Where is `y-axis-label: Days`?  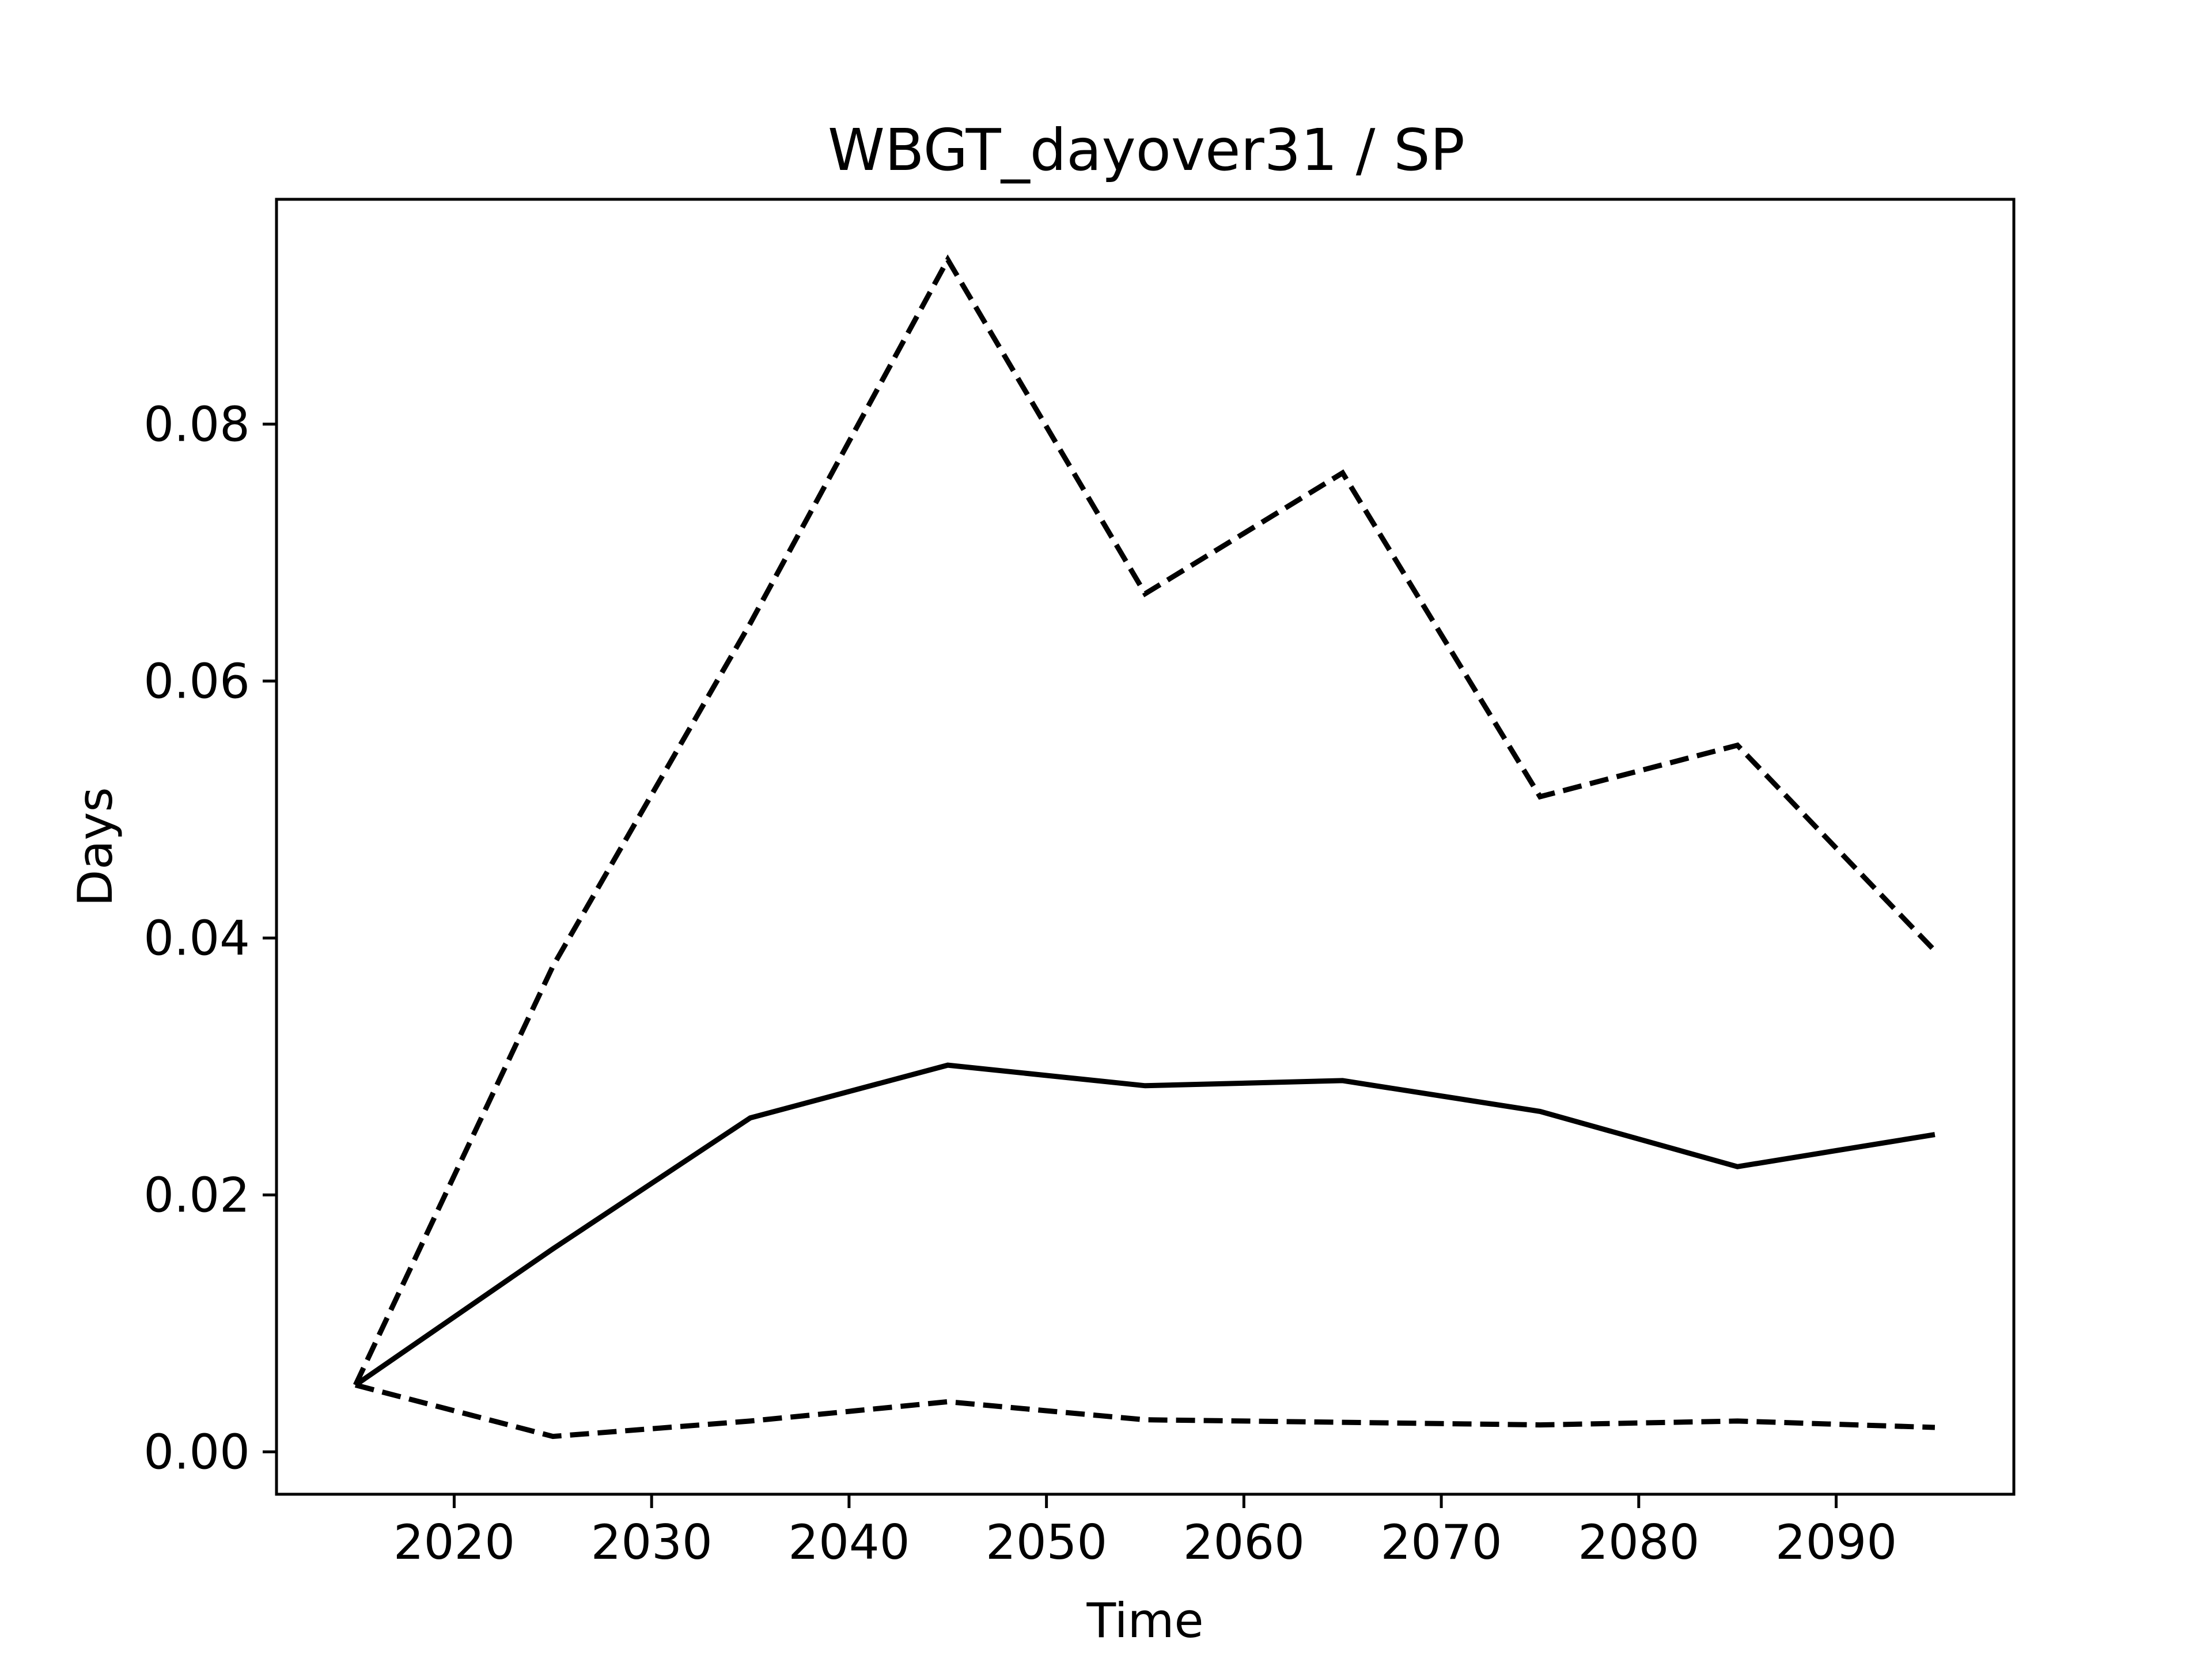
y-axis-label: Days is located at coordinates (95, 846).